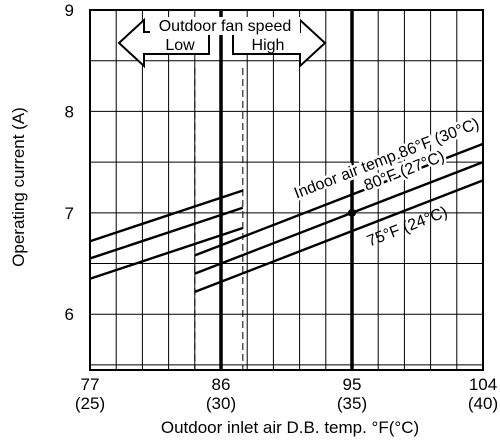 The image size is (500, 443). What do you see at coordinates (90, 384) in the screenshot?
I see `x-tick-label: 77` at bounding box center [90, 384].